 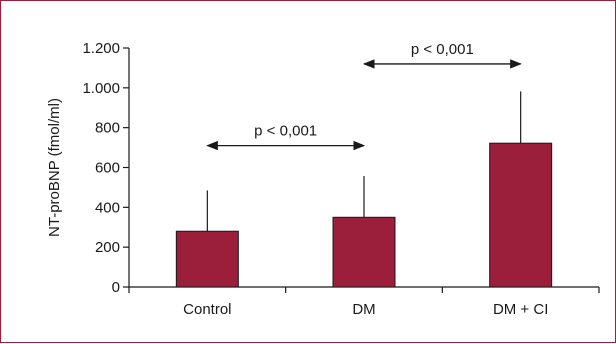 What do you see at coordinates (207, 309) in the screenshot?
I see `x-category-label: Control` at bounding box center [207, 309].